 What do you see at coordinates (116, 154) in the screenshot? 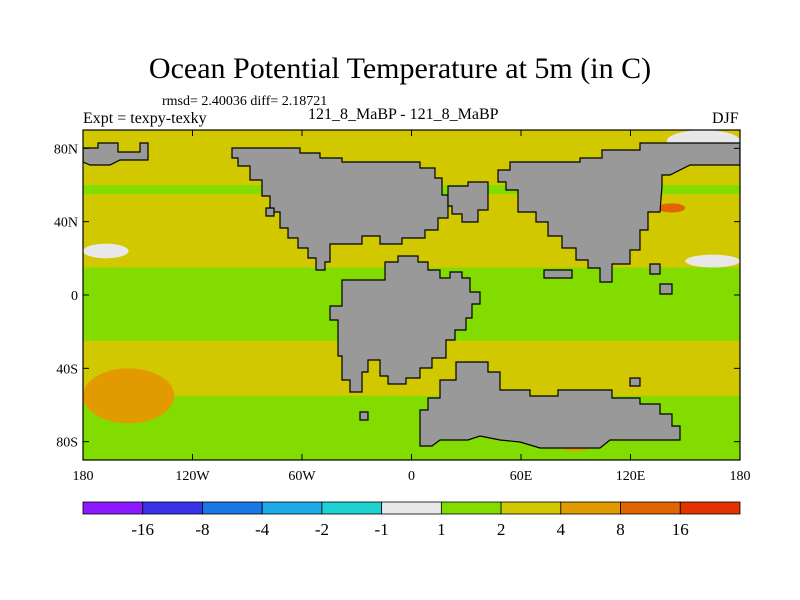
I see `land-arctic-west` at bounding box center [116, 154].